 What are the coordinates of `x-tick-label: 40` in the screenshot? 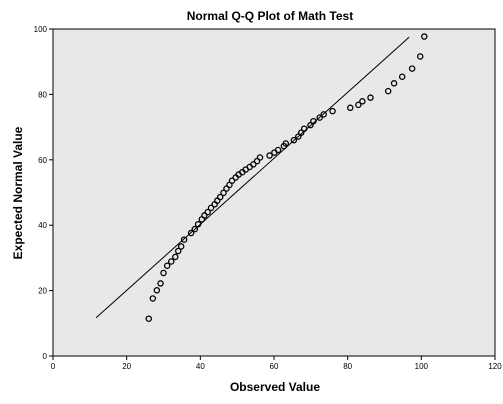 It's located at (200, 366).